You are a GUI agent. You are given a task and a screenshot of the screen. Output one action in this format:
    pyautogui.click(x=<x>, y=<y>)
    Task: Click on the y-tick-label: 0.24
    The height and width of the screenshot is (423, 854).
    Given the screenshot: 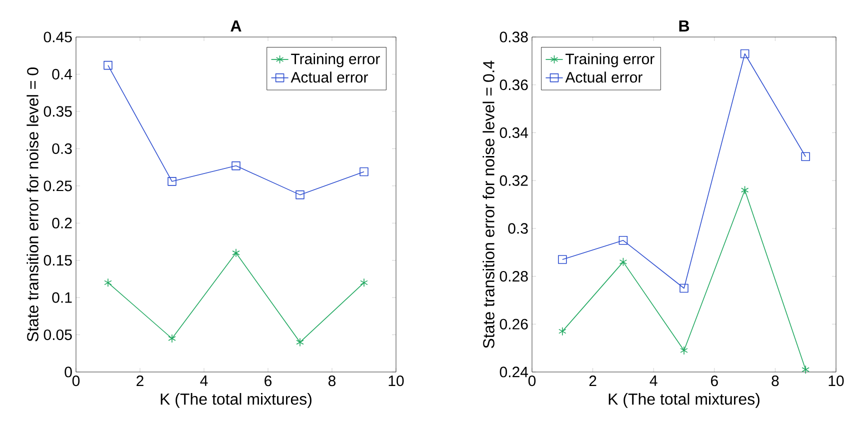 What is the action you would take?
    pyautogui.click(x=514, y=372)
    